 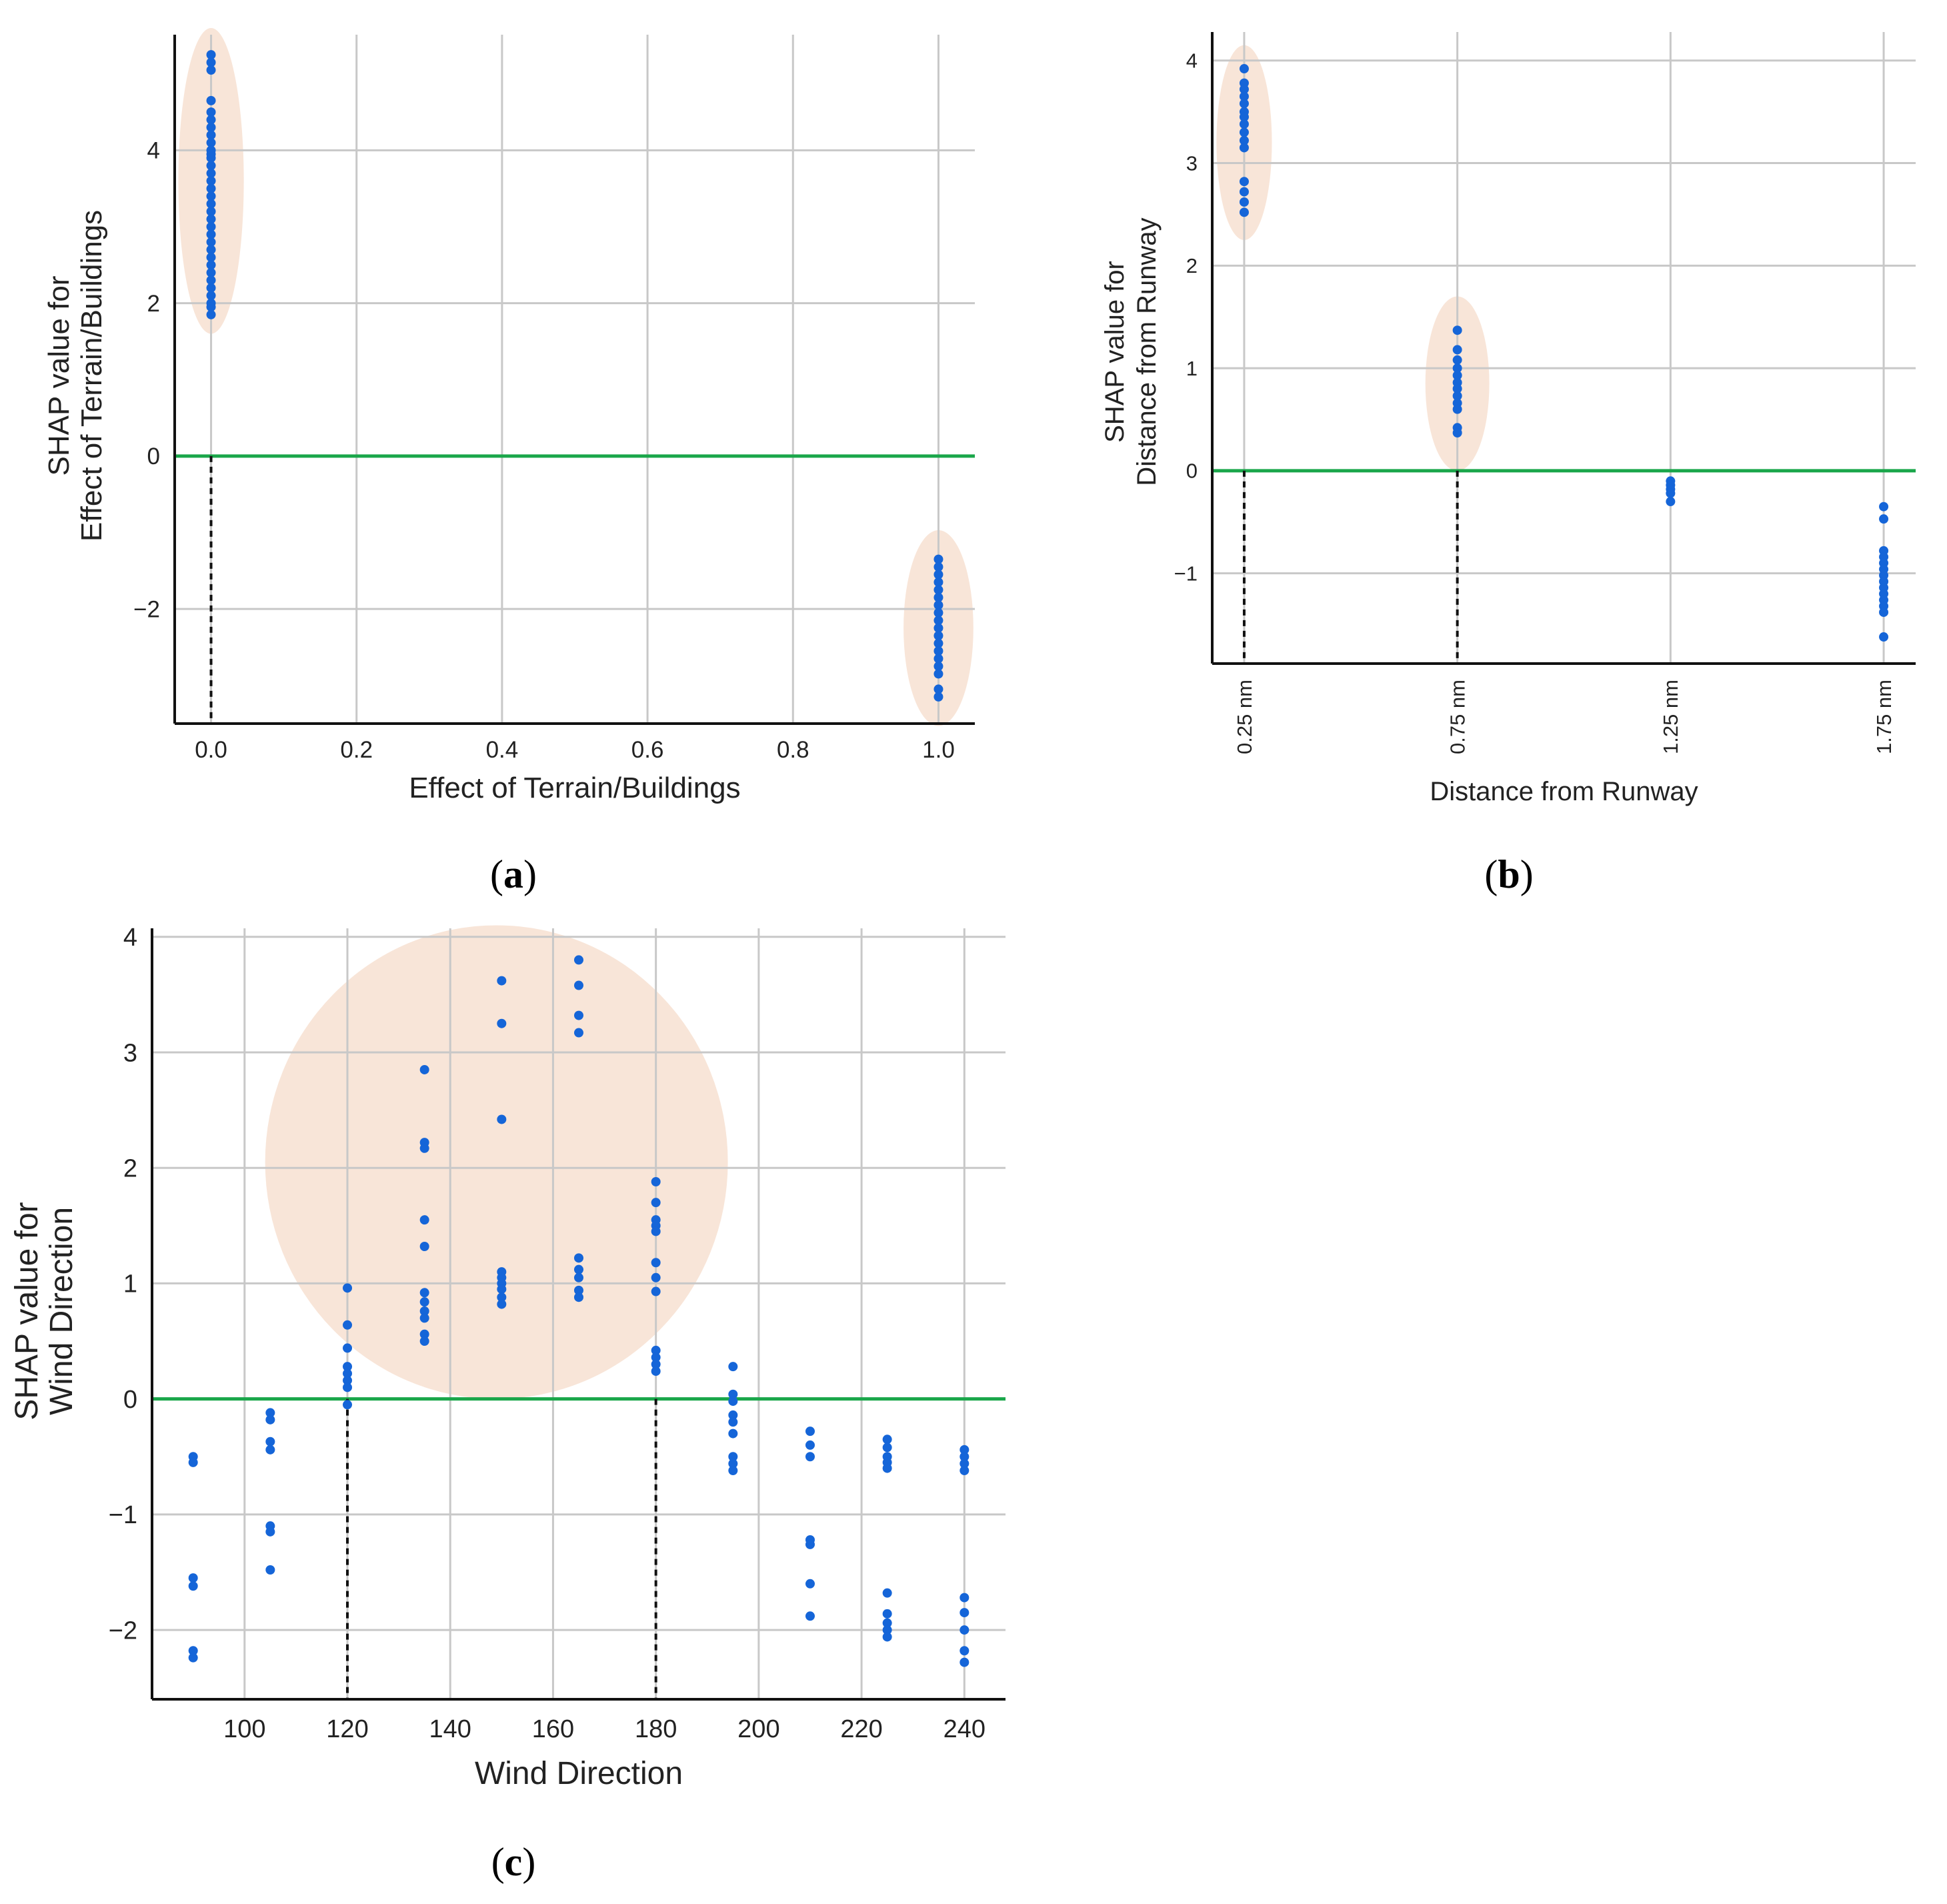 What do you see at coordinates (938, 750) in the screenshot?
I see `x-tick-label: 1.0` at bounding box center [938, 750].